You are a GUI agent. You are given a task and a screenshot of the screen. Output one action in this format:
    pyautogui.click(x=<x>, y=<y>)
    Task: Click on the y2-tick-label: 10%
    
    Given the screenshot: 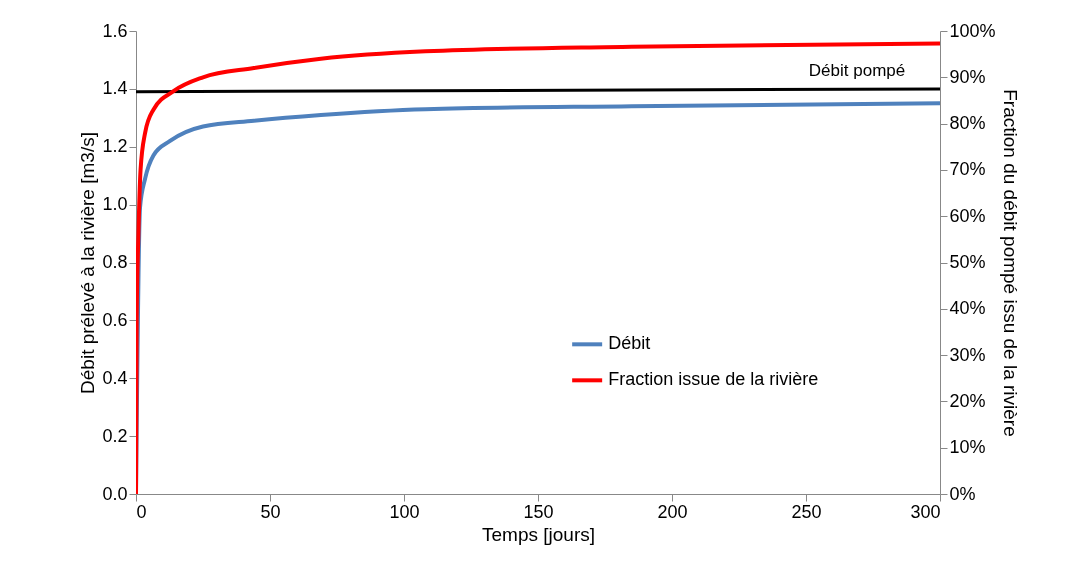 What is the action you would take?
    pyautogui.click(x=967, y=447)
    